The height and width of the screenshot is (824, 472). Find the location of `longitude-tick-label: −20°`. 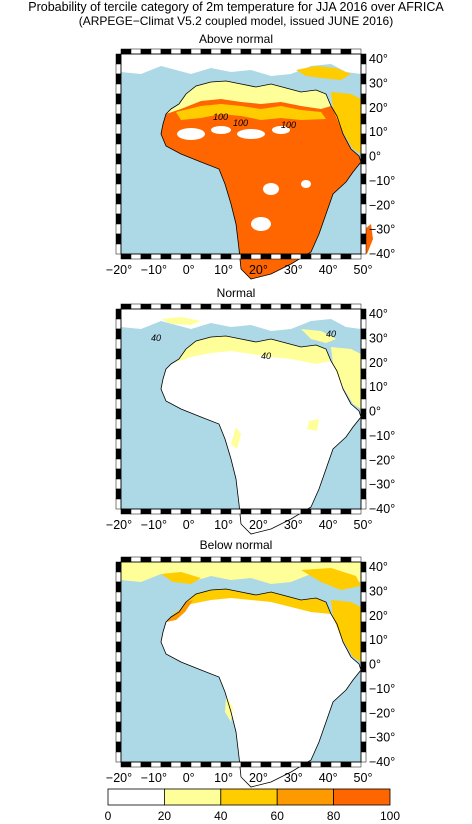

longitude-tick-label: −20° is located at coordinates (119, 525).